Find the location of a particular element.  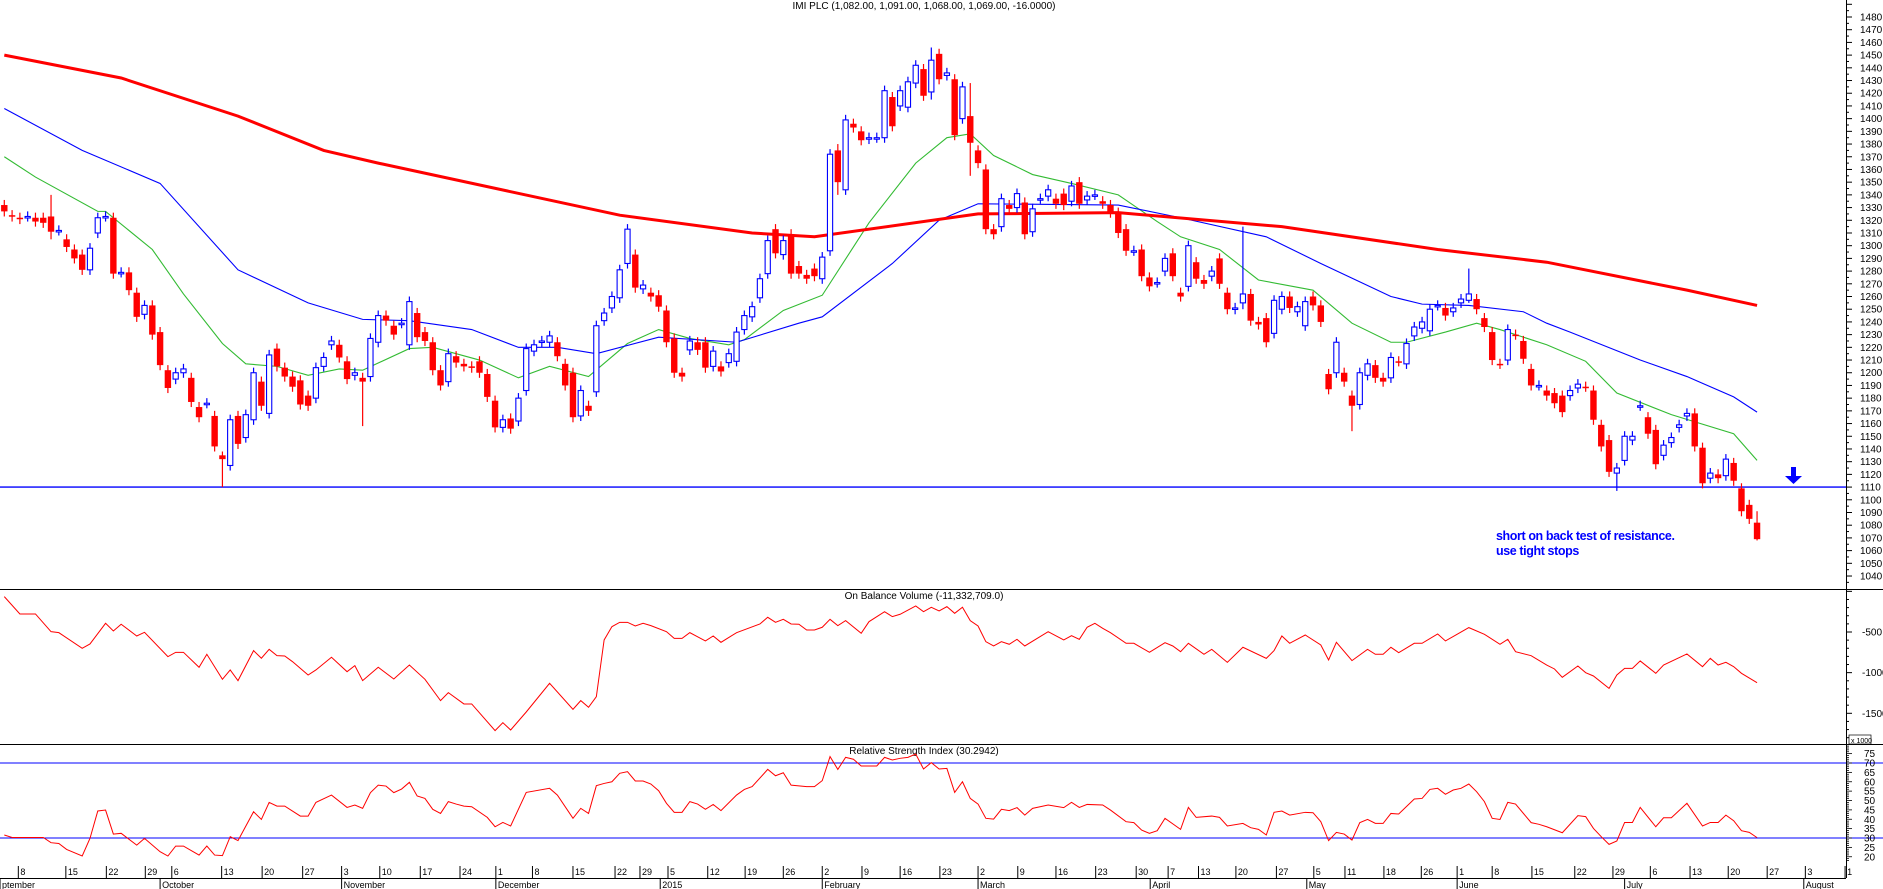

price-tick-label: 1430 is located at coordinates (1871, 81).